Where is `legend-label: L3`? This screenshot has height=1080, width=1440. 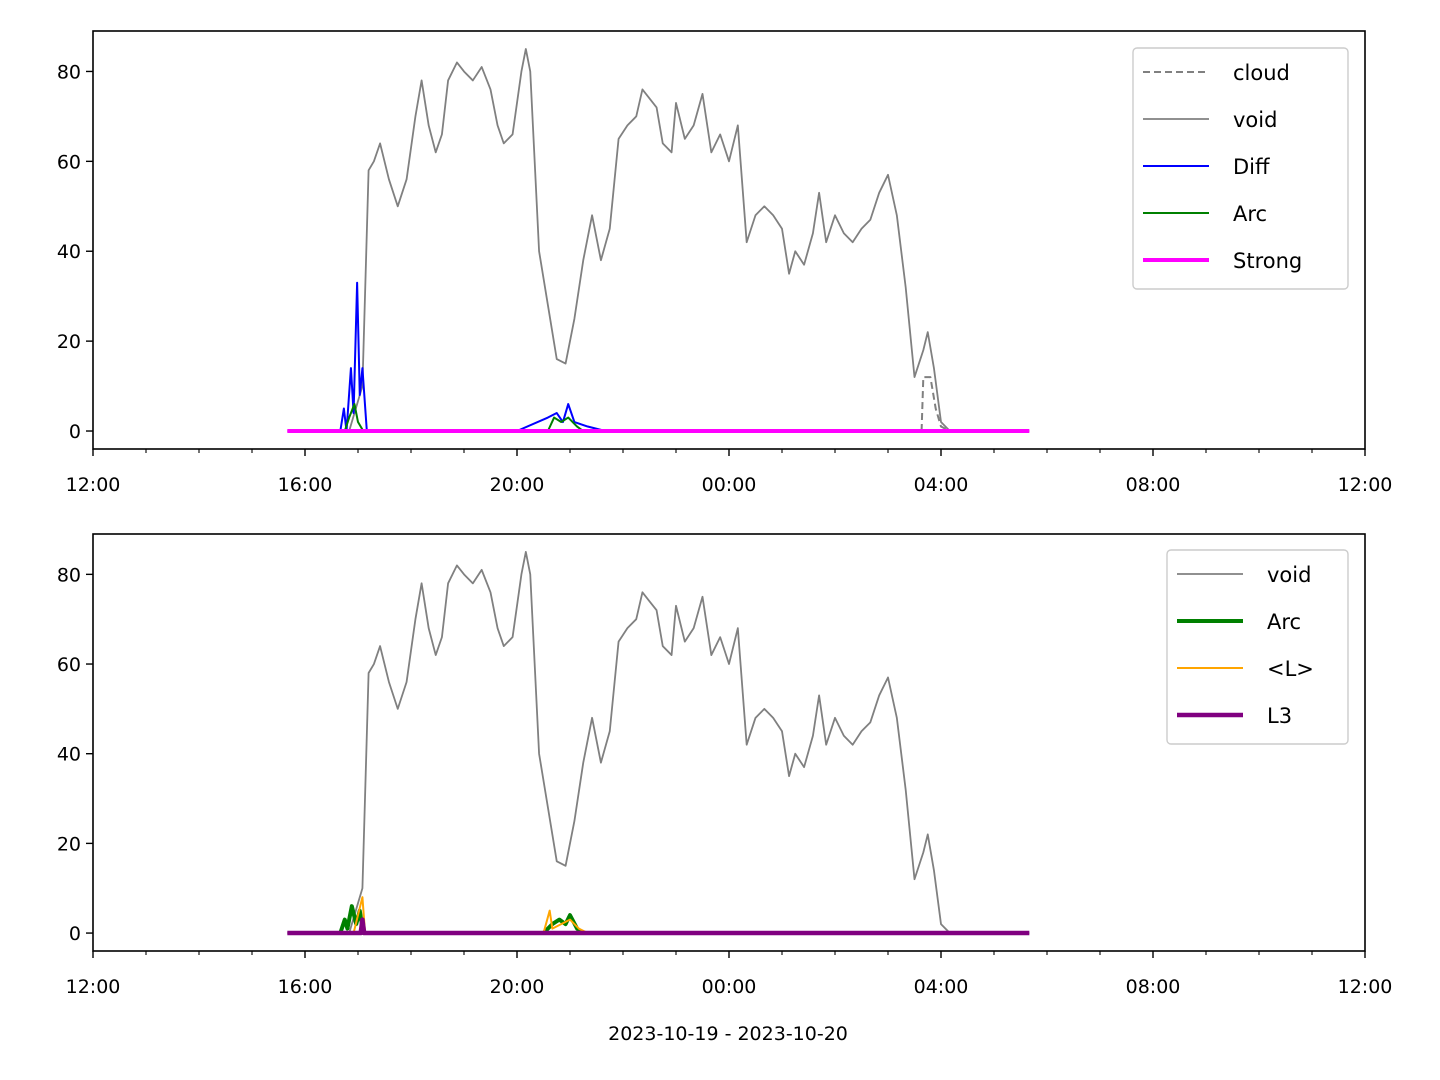 legend-label: L3 is located at coordinates (1279, 716).